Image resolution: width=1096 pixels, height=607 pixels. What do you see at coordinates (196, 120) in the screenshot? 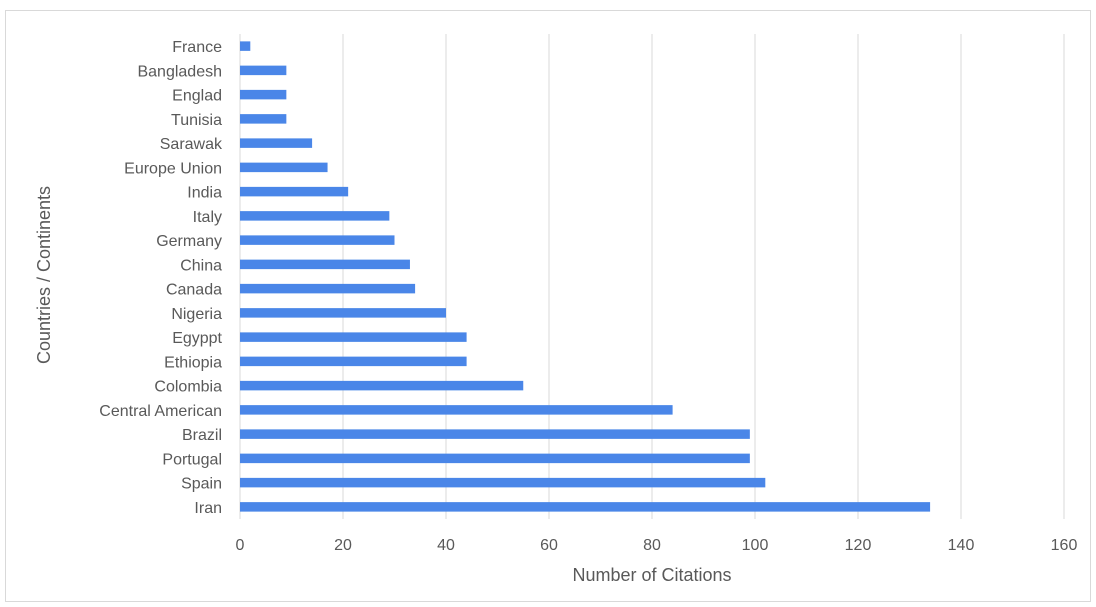
I see `y-tick-label: Tunisia` at bounding box center [196, 120].